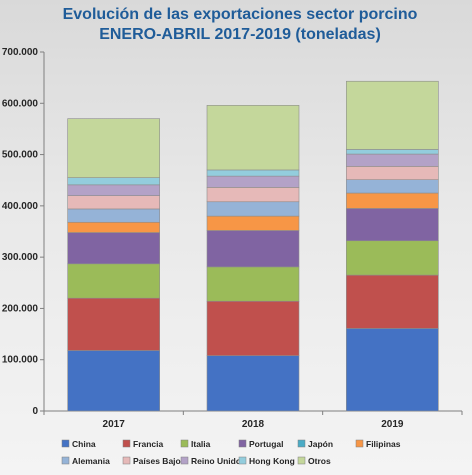 This screenshot has width=472, height=475. What do you see at coordinates (240, 34) in the screenshot?
I see `chart-subtitle: ENERO-ABRIL 2017-2019 (toneladas)` at bounding box center [240, 34].